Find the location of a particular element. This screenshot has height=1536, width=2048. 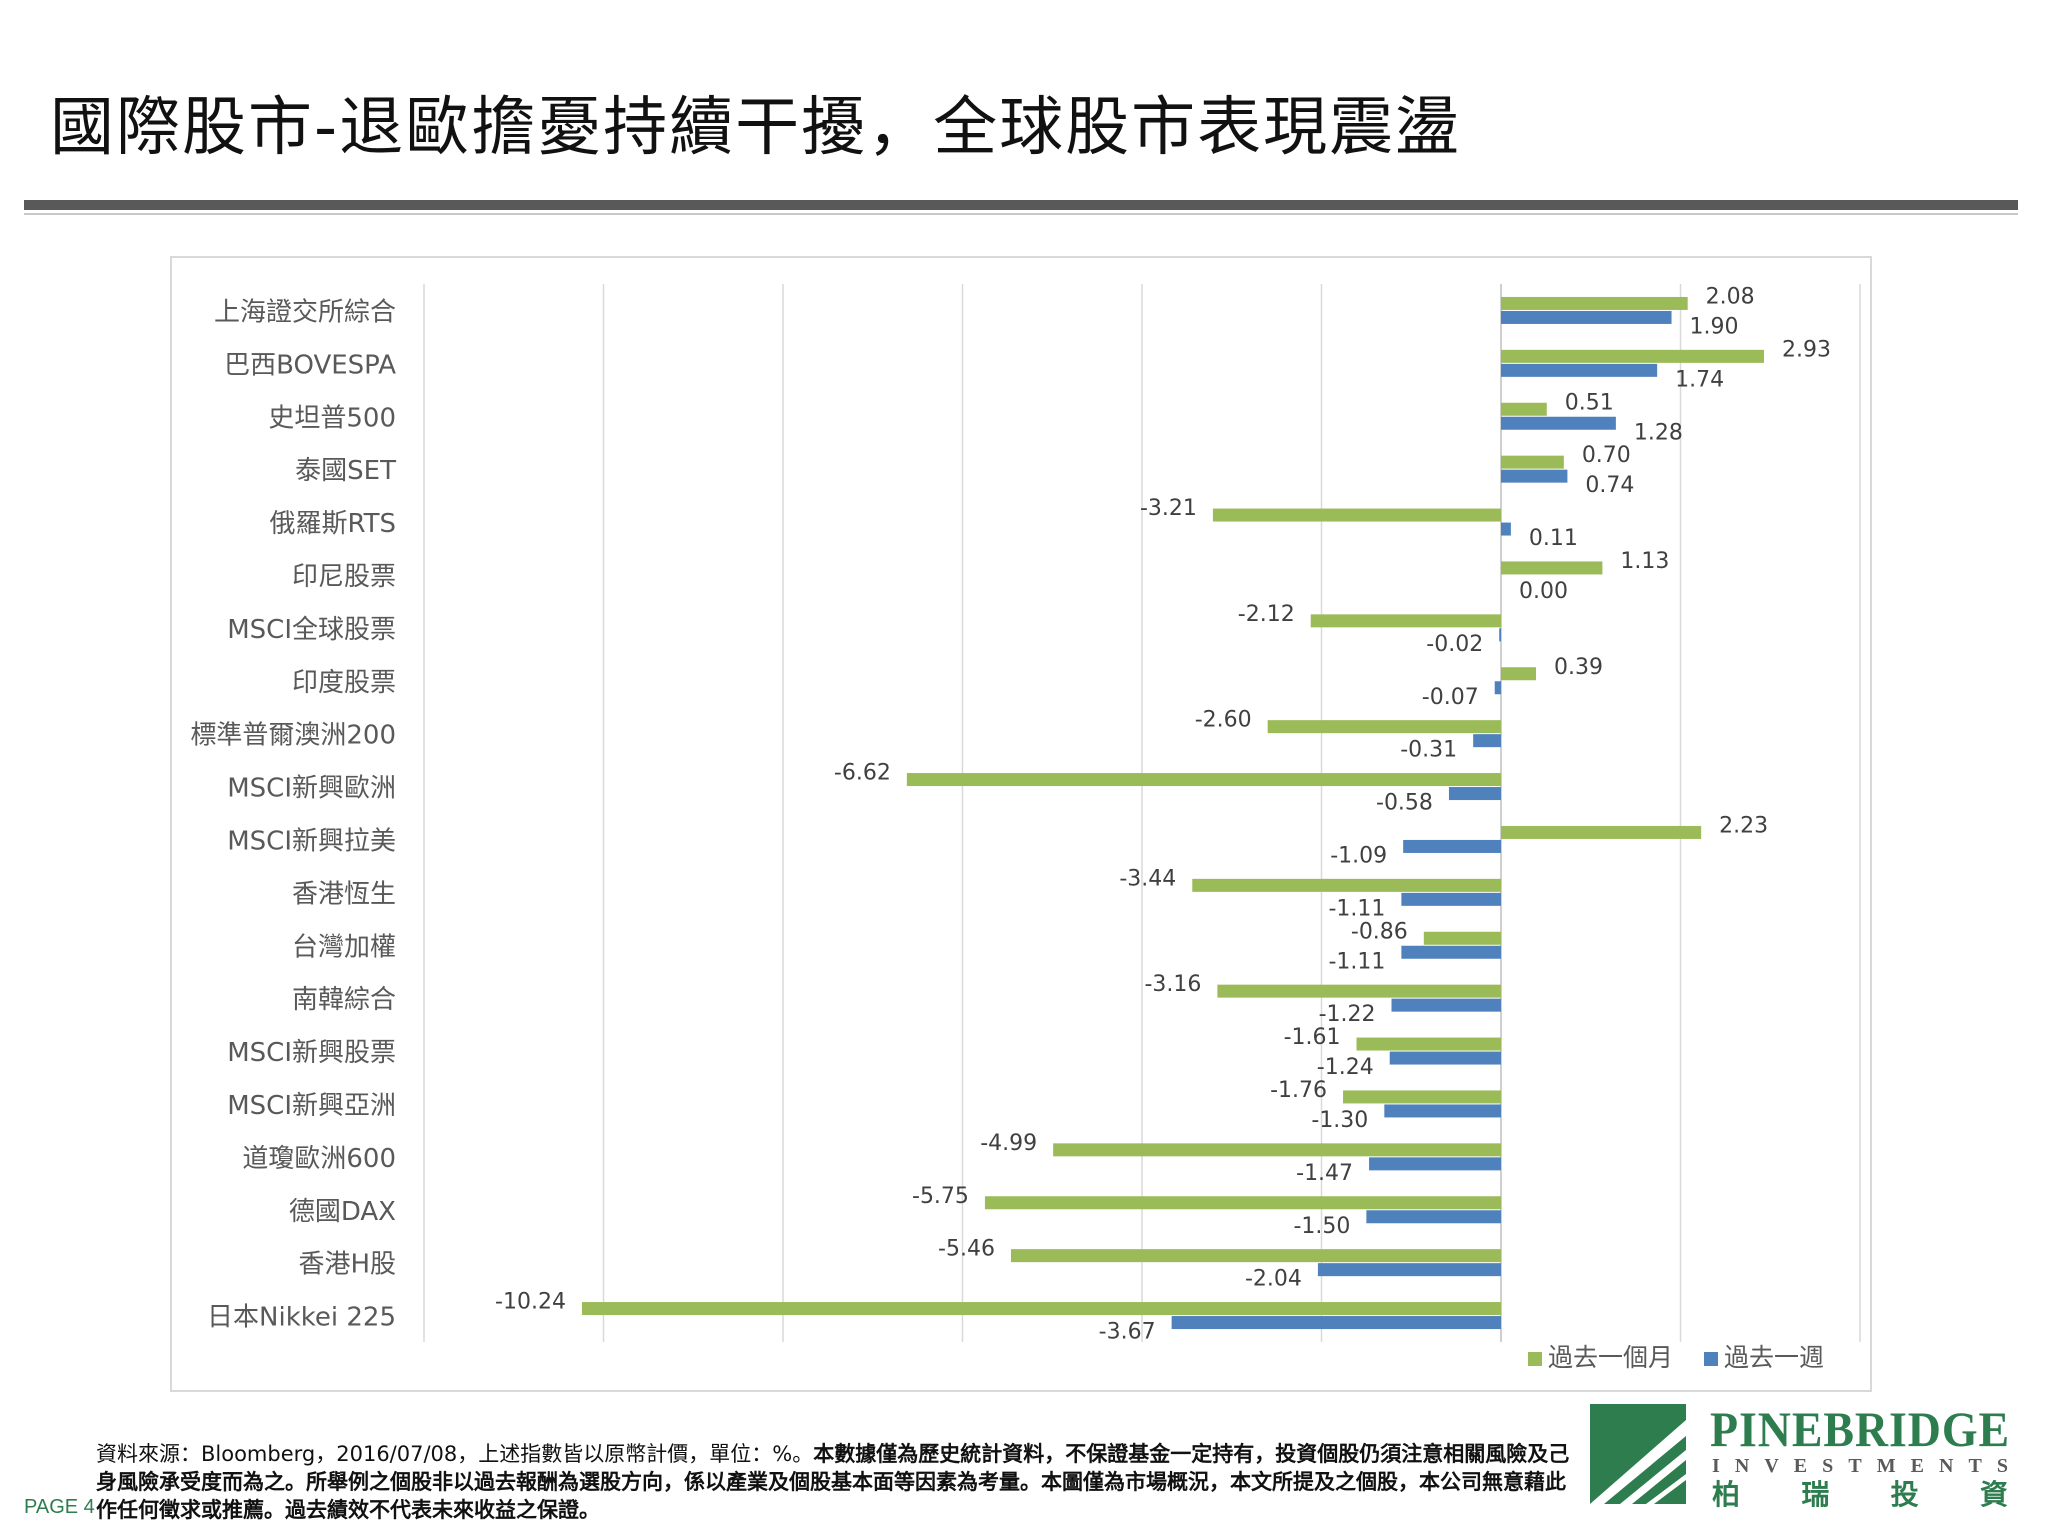

data-label-month: -1.76 is located at coordinates (1298, 1090).